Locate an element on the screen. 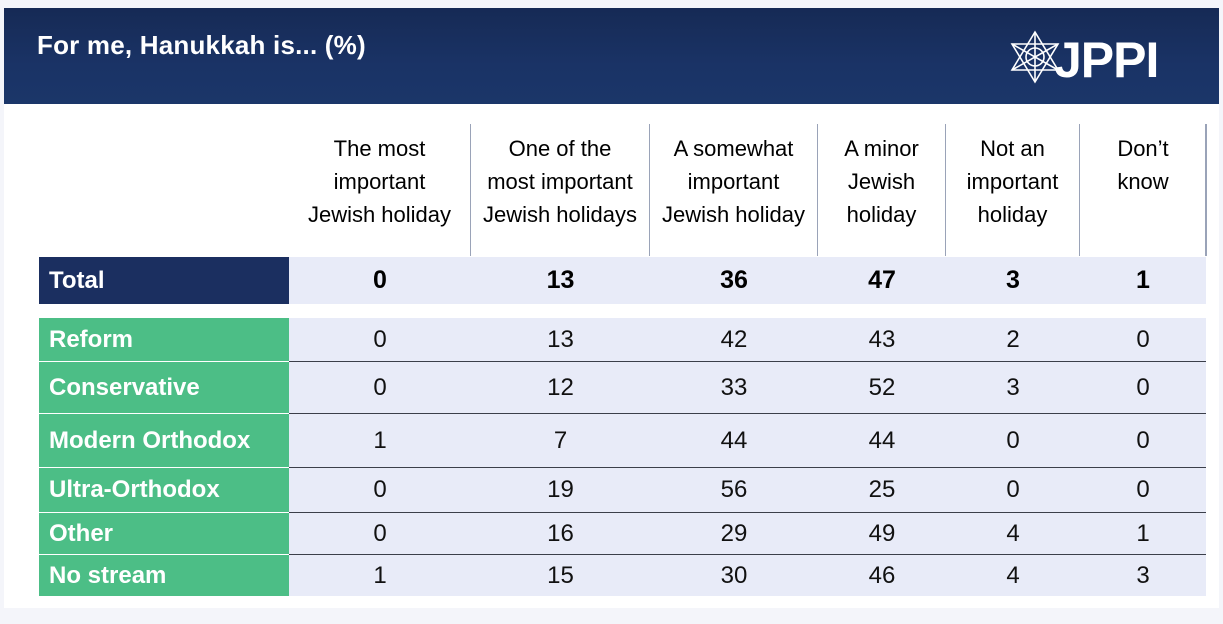 The height and width of the screenshot is (624, 1223). table-row: Reform 0 13 42 43 2 0 is located at coordinates (622, 340).